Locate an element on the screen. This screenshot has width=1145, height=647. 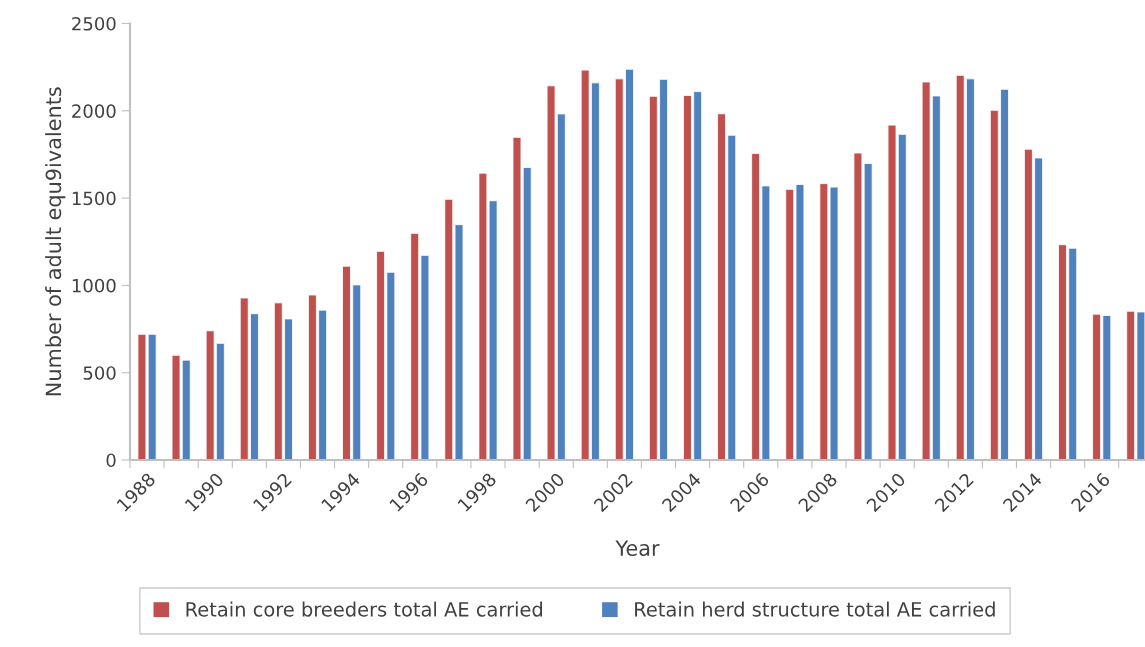
legend-label: Retain herd structure total AE carried is located at coordinates (815, 609).